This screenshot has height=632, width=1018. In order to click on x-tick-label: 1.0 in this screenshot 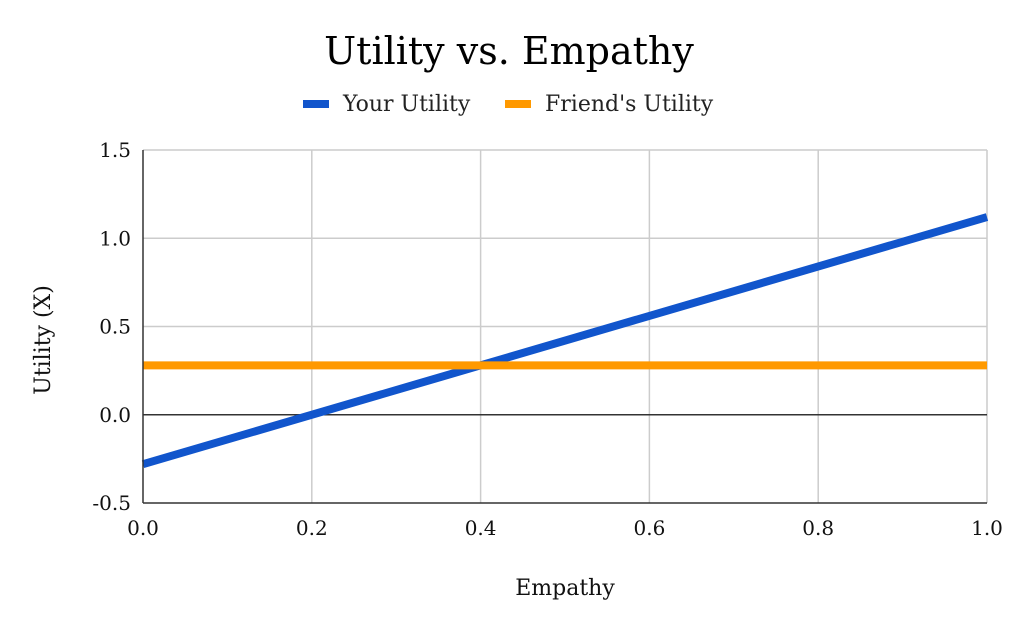, I will do `click(987, 528)`.